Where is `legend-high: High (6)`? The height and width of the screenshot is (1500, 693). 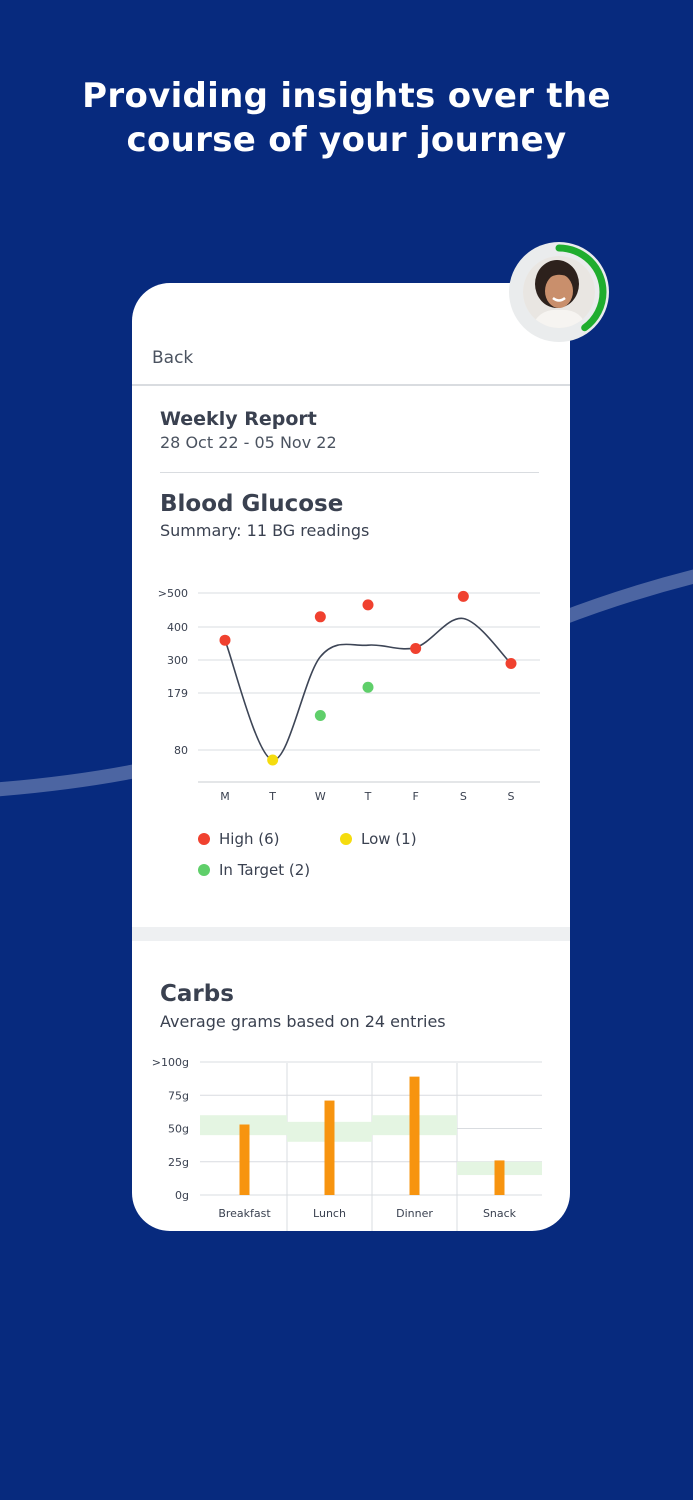
legend-high: High (6) is located at coordinates (239, 839).